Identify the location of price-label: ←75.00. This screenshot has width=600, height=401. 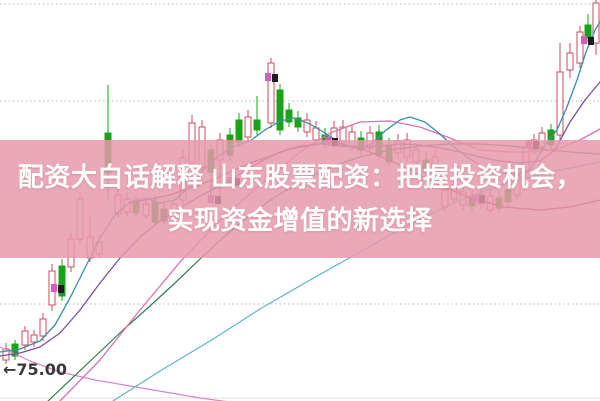
(35, 369).